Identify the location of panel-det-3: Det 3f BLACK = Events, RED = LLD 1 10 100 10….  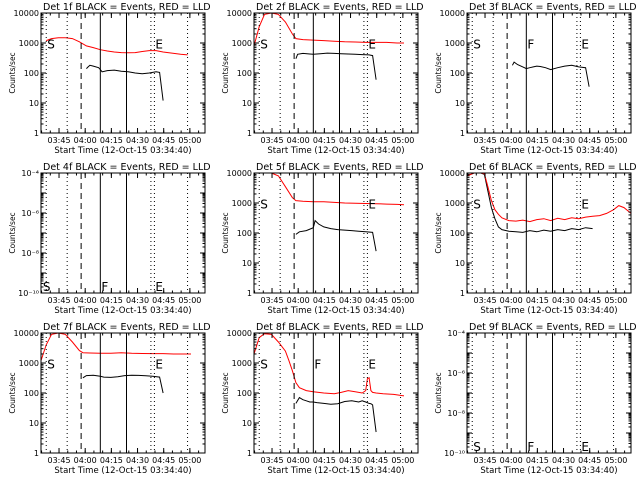
(535, 79).